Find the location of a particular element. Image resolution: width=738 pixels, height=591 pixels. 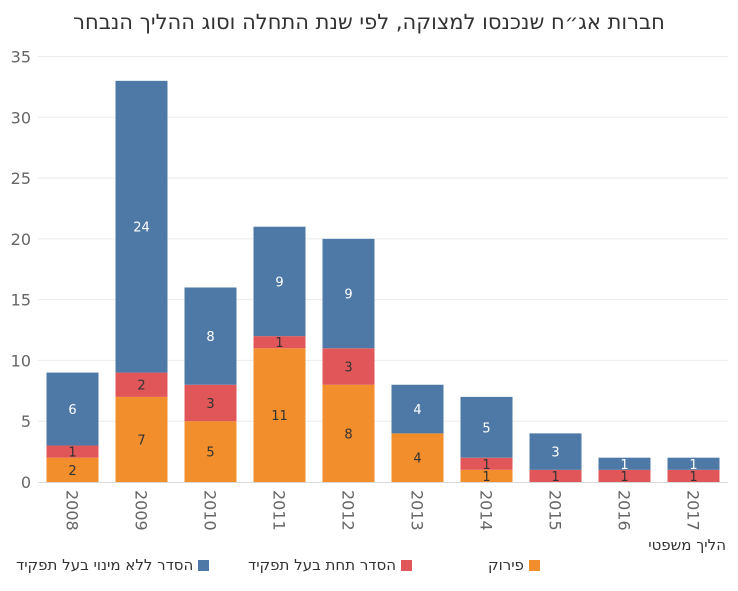

data-label-2012-under-trustee: 3 is located at coordinates (348, 368).